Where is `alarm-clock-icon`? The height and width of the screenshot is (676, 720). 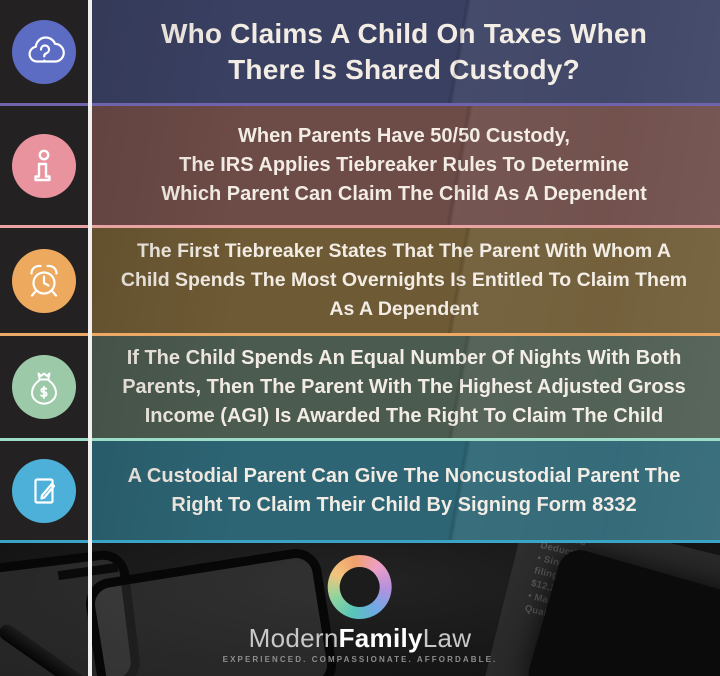 alarm-clock-icon is located at coordinates (44, 280).